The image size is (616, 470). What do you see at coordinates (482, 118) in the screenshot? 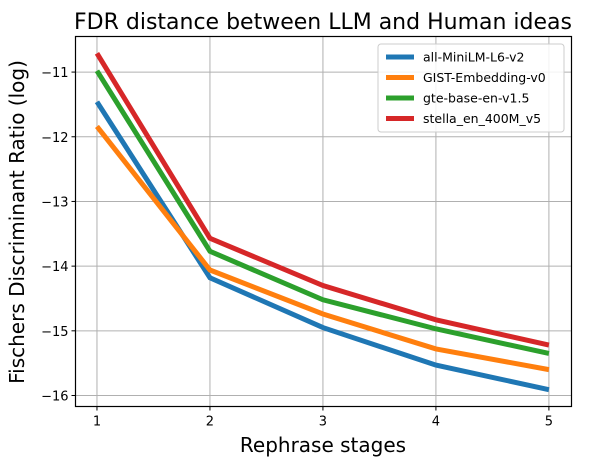
I see `legend-label: stella_en_400M_v5` at bounding box center [482, 118].